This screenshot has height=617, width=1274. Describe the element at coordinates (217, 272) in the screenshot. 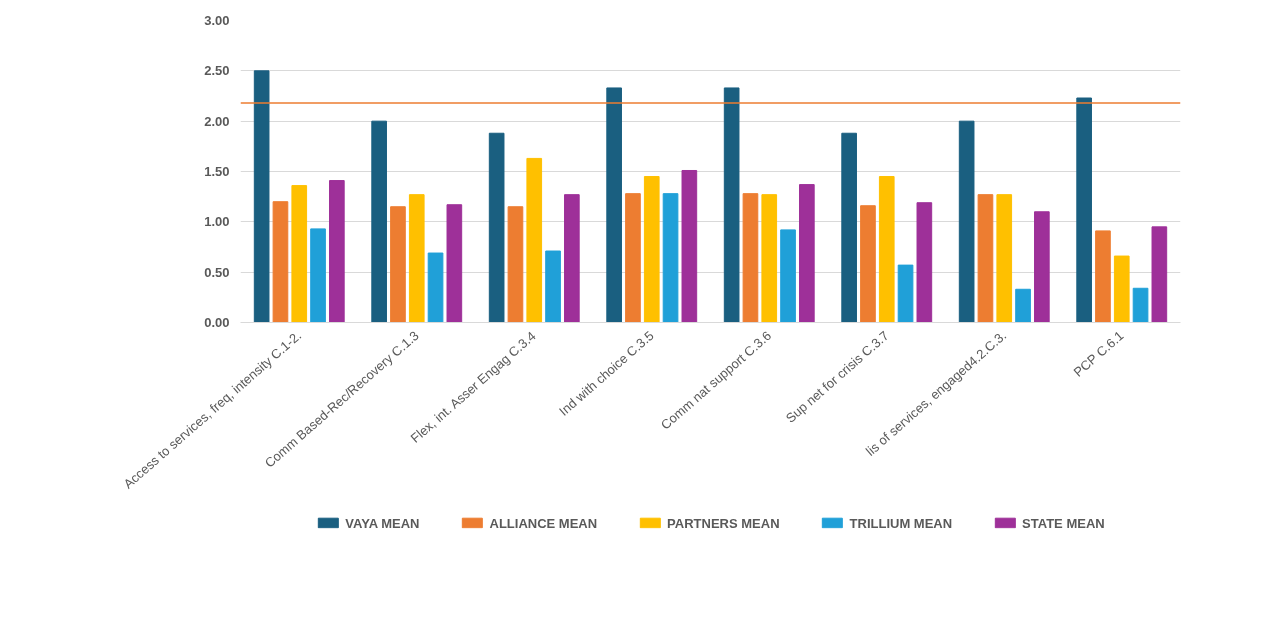

I see `y-tick-label: 0.50` at that location.